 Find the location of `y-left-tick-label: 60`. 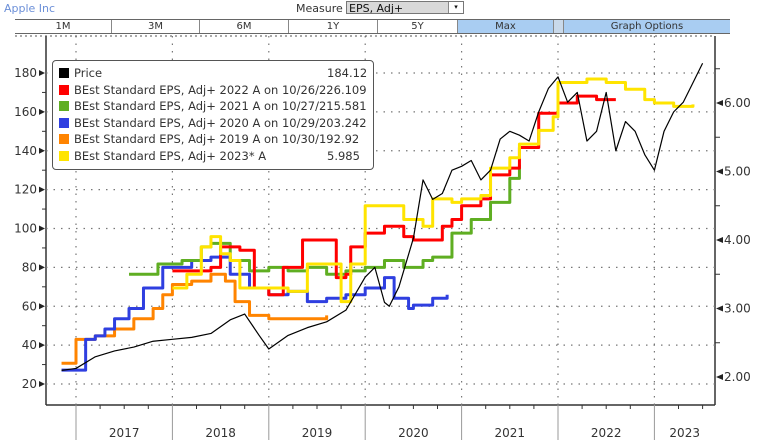

y-left-tick-label: 60 is located at coordinates (29, 306).